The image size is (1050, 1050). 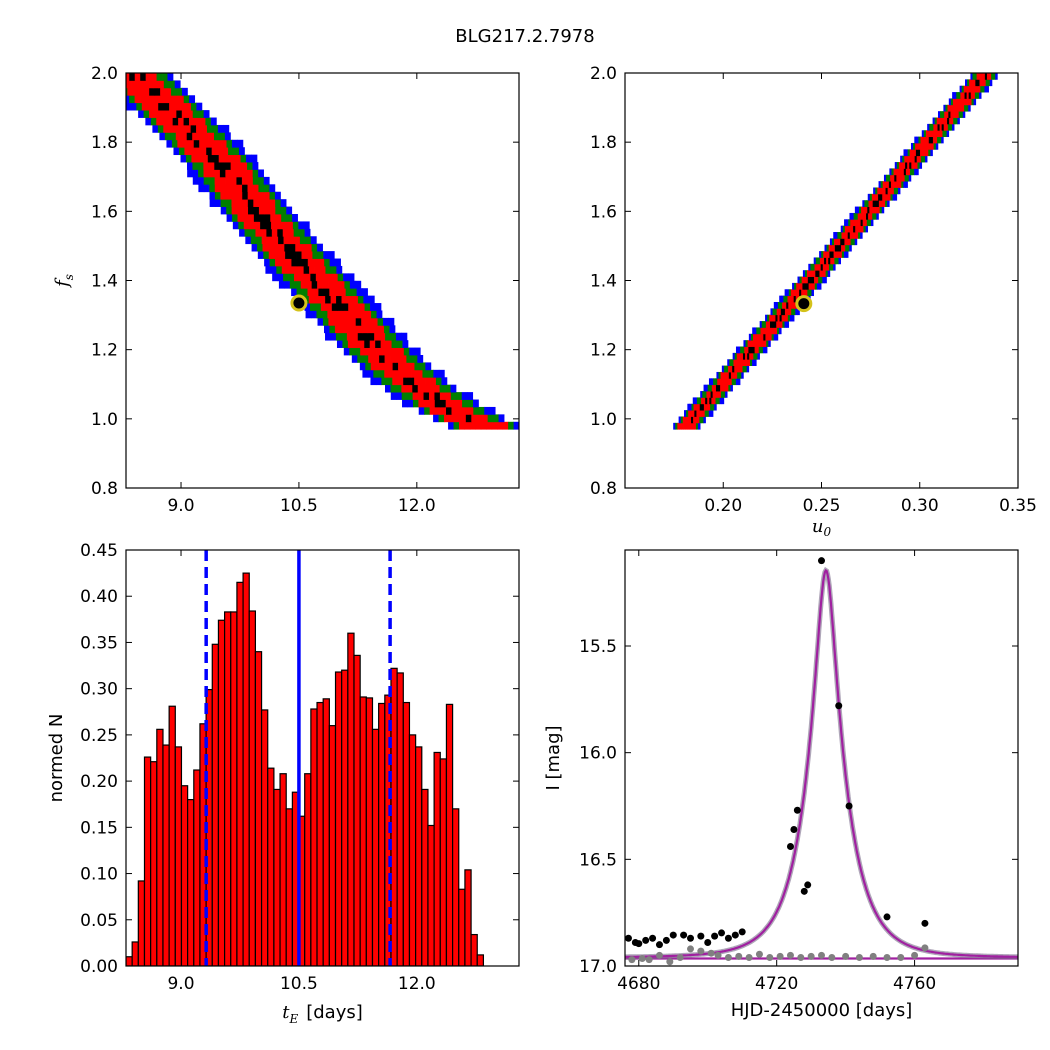 What do you see at coordinates (553, 757) in the screenshot?
I see `y-axis-label: I [mag]` at bounding box center [553, 757].